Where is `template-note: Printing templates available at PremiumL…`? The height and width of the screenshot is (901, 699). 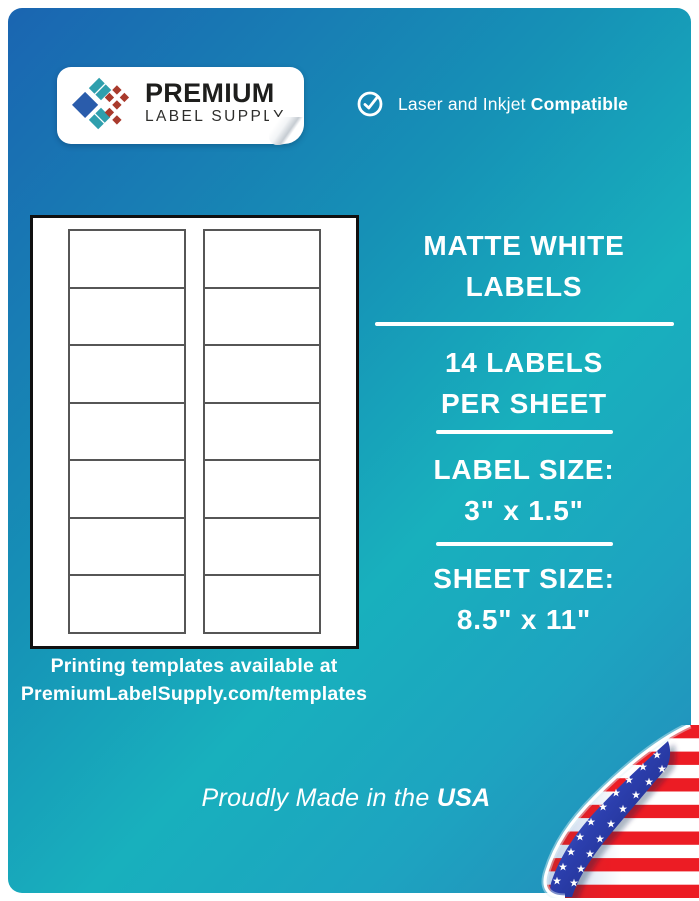 template-note: Printing templates available at PremiumL… is located at coordinates (194, 680).